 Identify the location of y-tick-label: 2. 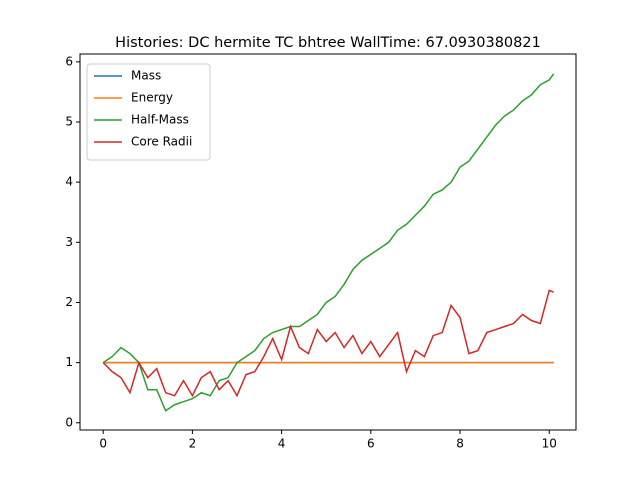
(69, 302).